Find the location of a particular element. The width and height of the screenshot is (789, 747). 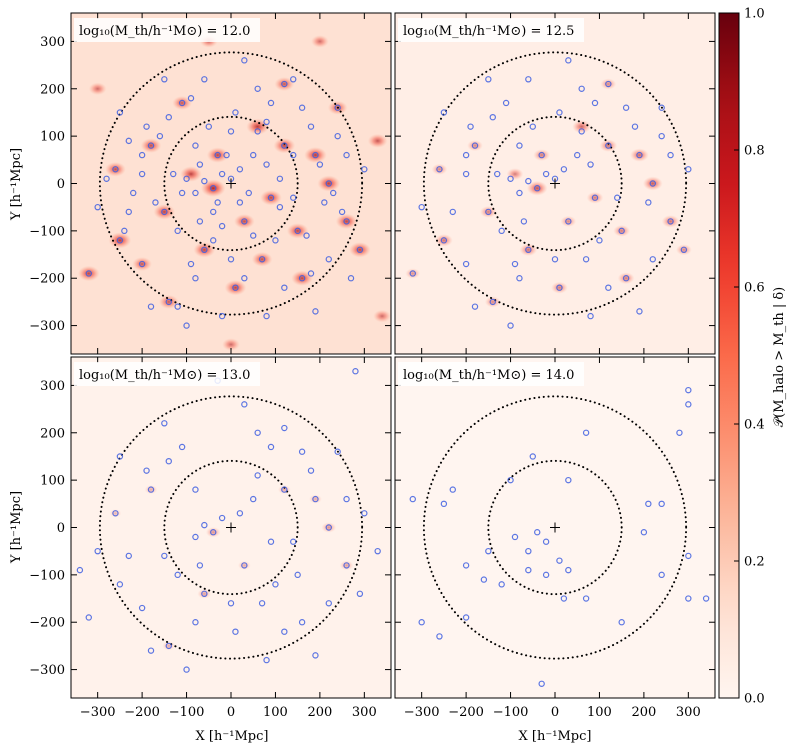

y-axis-label-top: Y [h⁻¹Mpc] is located at coordinates (16, 184).